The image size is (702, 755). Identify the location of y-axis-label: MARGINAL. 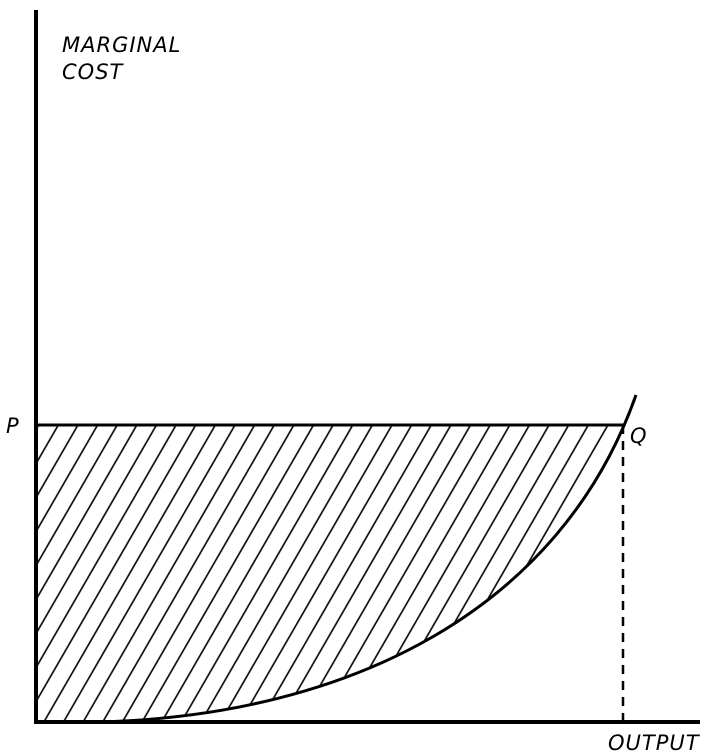
(121, 45).